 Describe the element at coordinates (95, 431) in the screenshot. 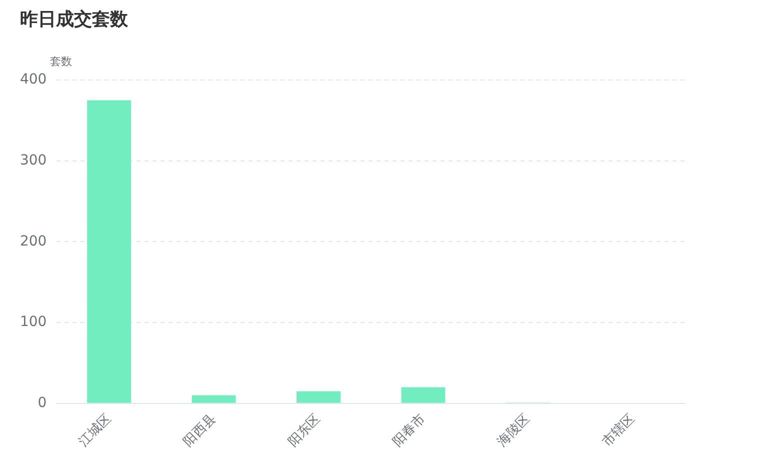

I see `x-tick-label: 江城区` at that location.